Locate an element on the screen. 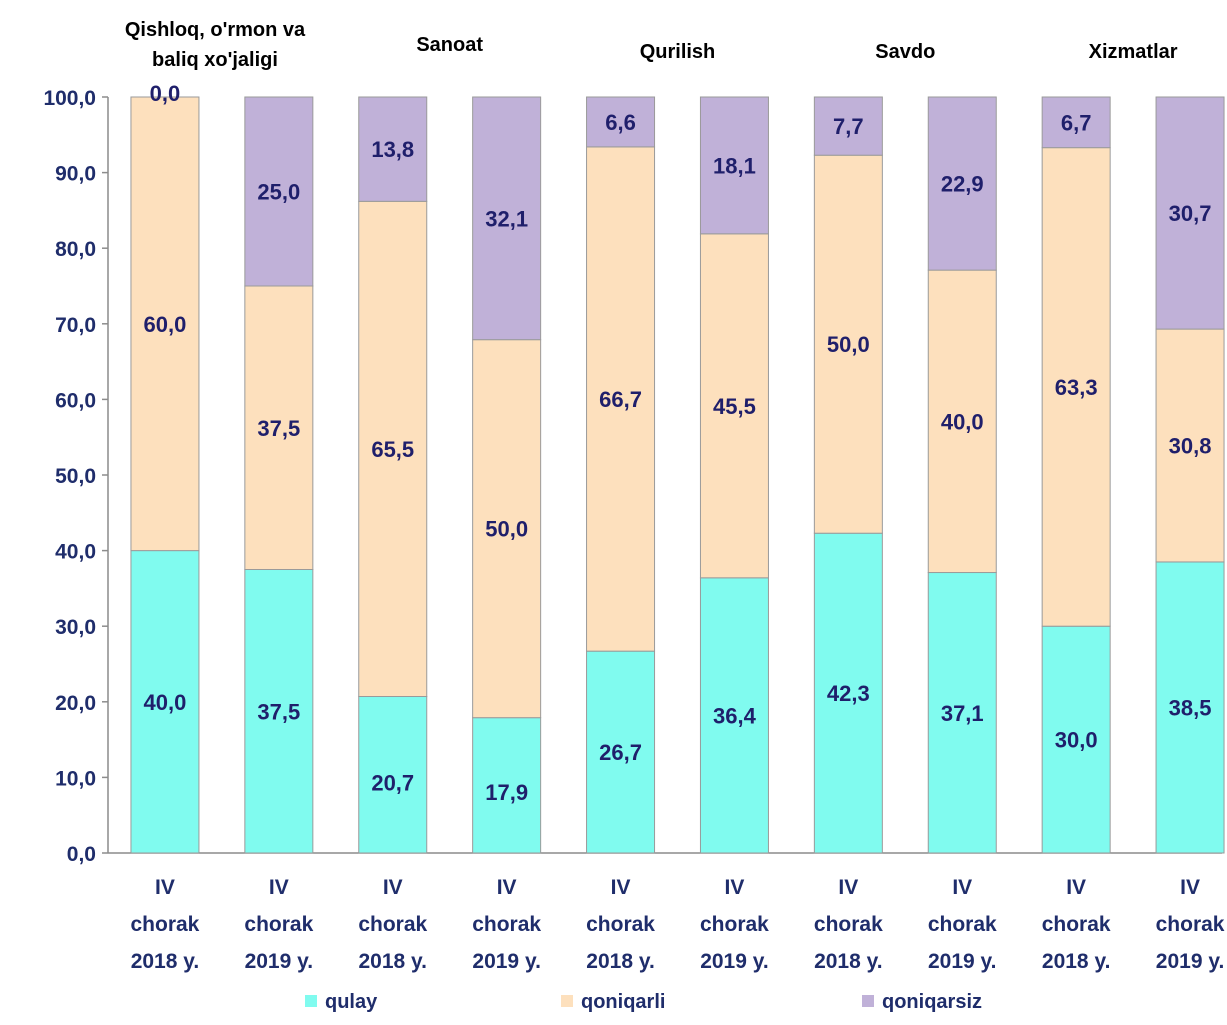  data-label-qoniqarsiz-10: 30,7 is located at coordinates (1190, 213).